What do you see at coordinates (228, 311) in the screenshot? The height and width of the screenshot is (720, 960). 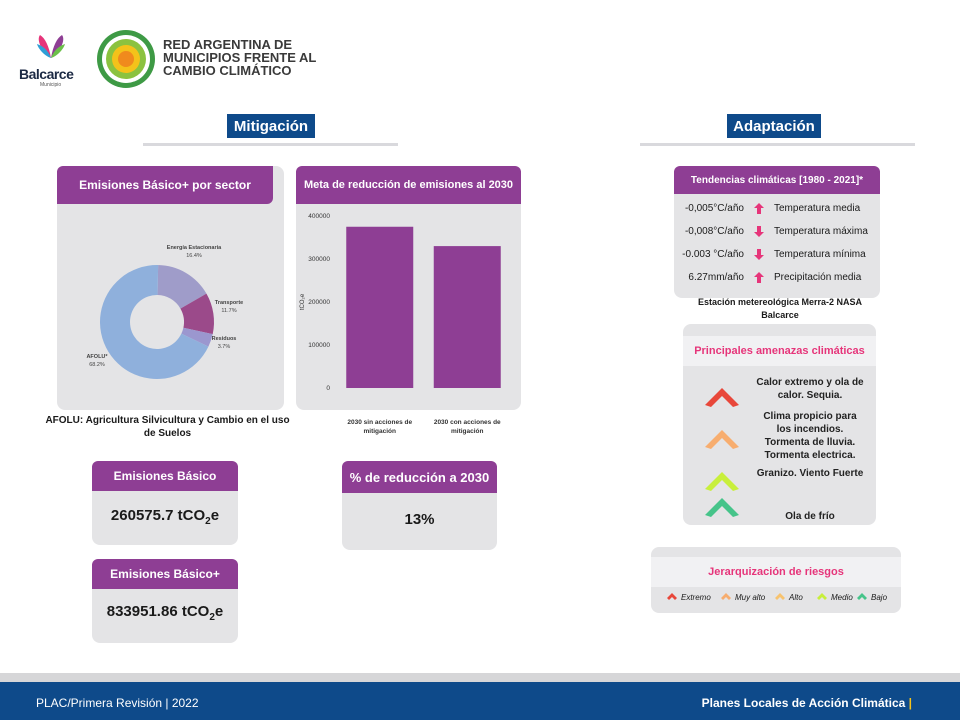 I see `pie-value-label: 11.7%` at bounding box center [228, 311].